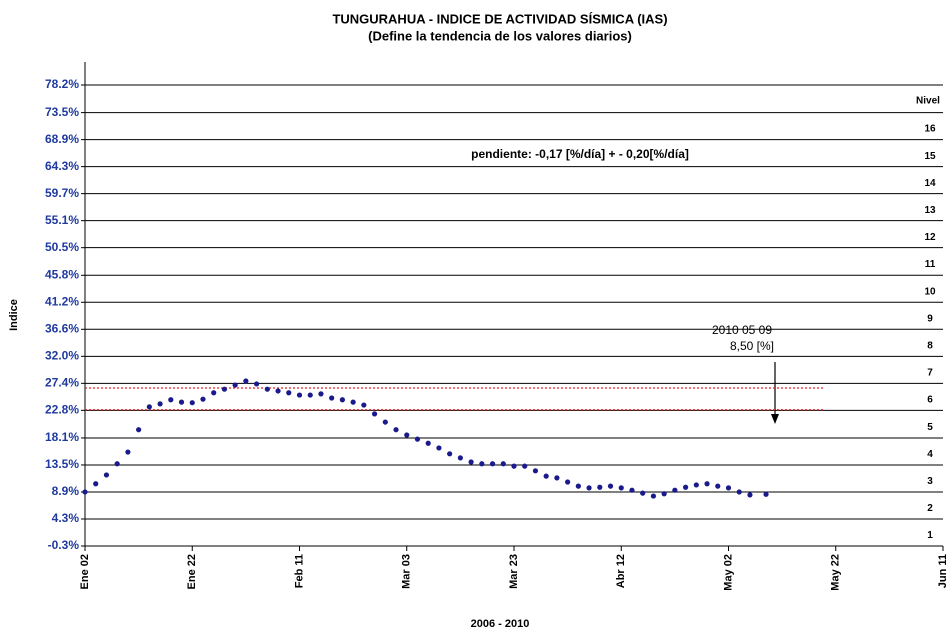 The image size is (950, 635). Describe the element at coordinates (66, 518) in the screenshot. I see `y-tick-label: 4.3%` at that location.